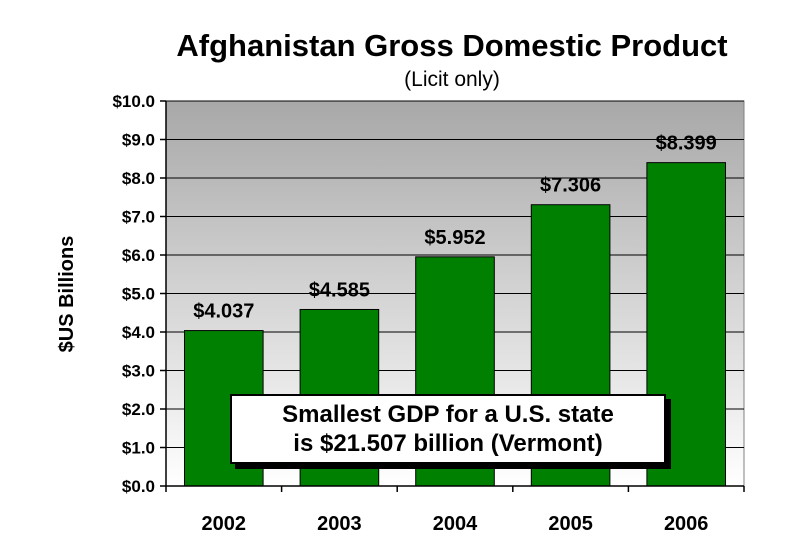 This screenshot has width=800, height=546. Describe the element at coordinates (570, 524) in the screenshot. I see `x-tick-label-2005: 2005` at that location.